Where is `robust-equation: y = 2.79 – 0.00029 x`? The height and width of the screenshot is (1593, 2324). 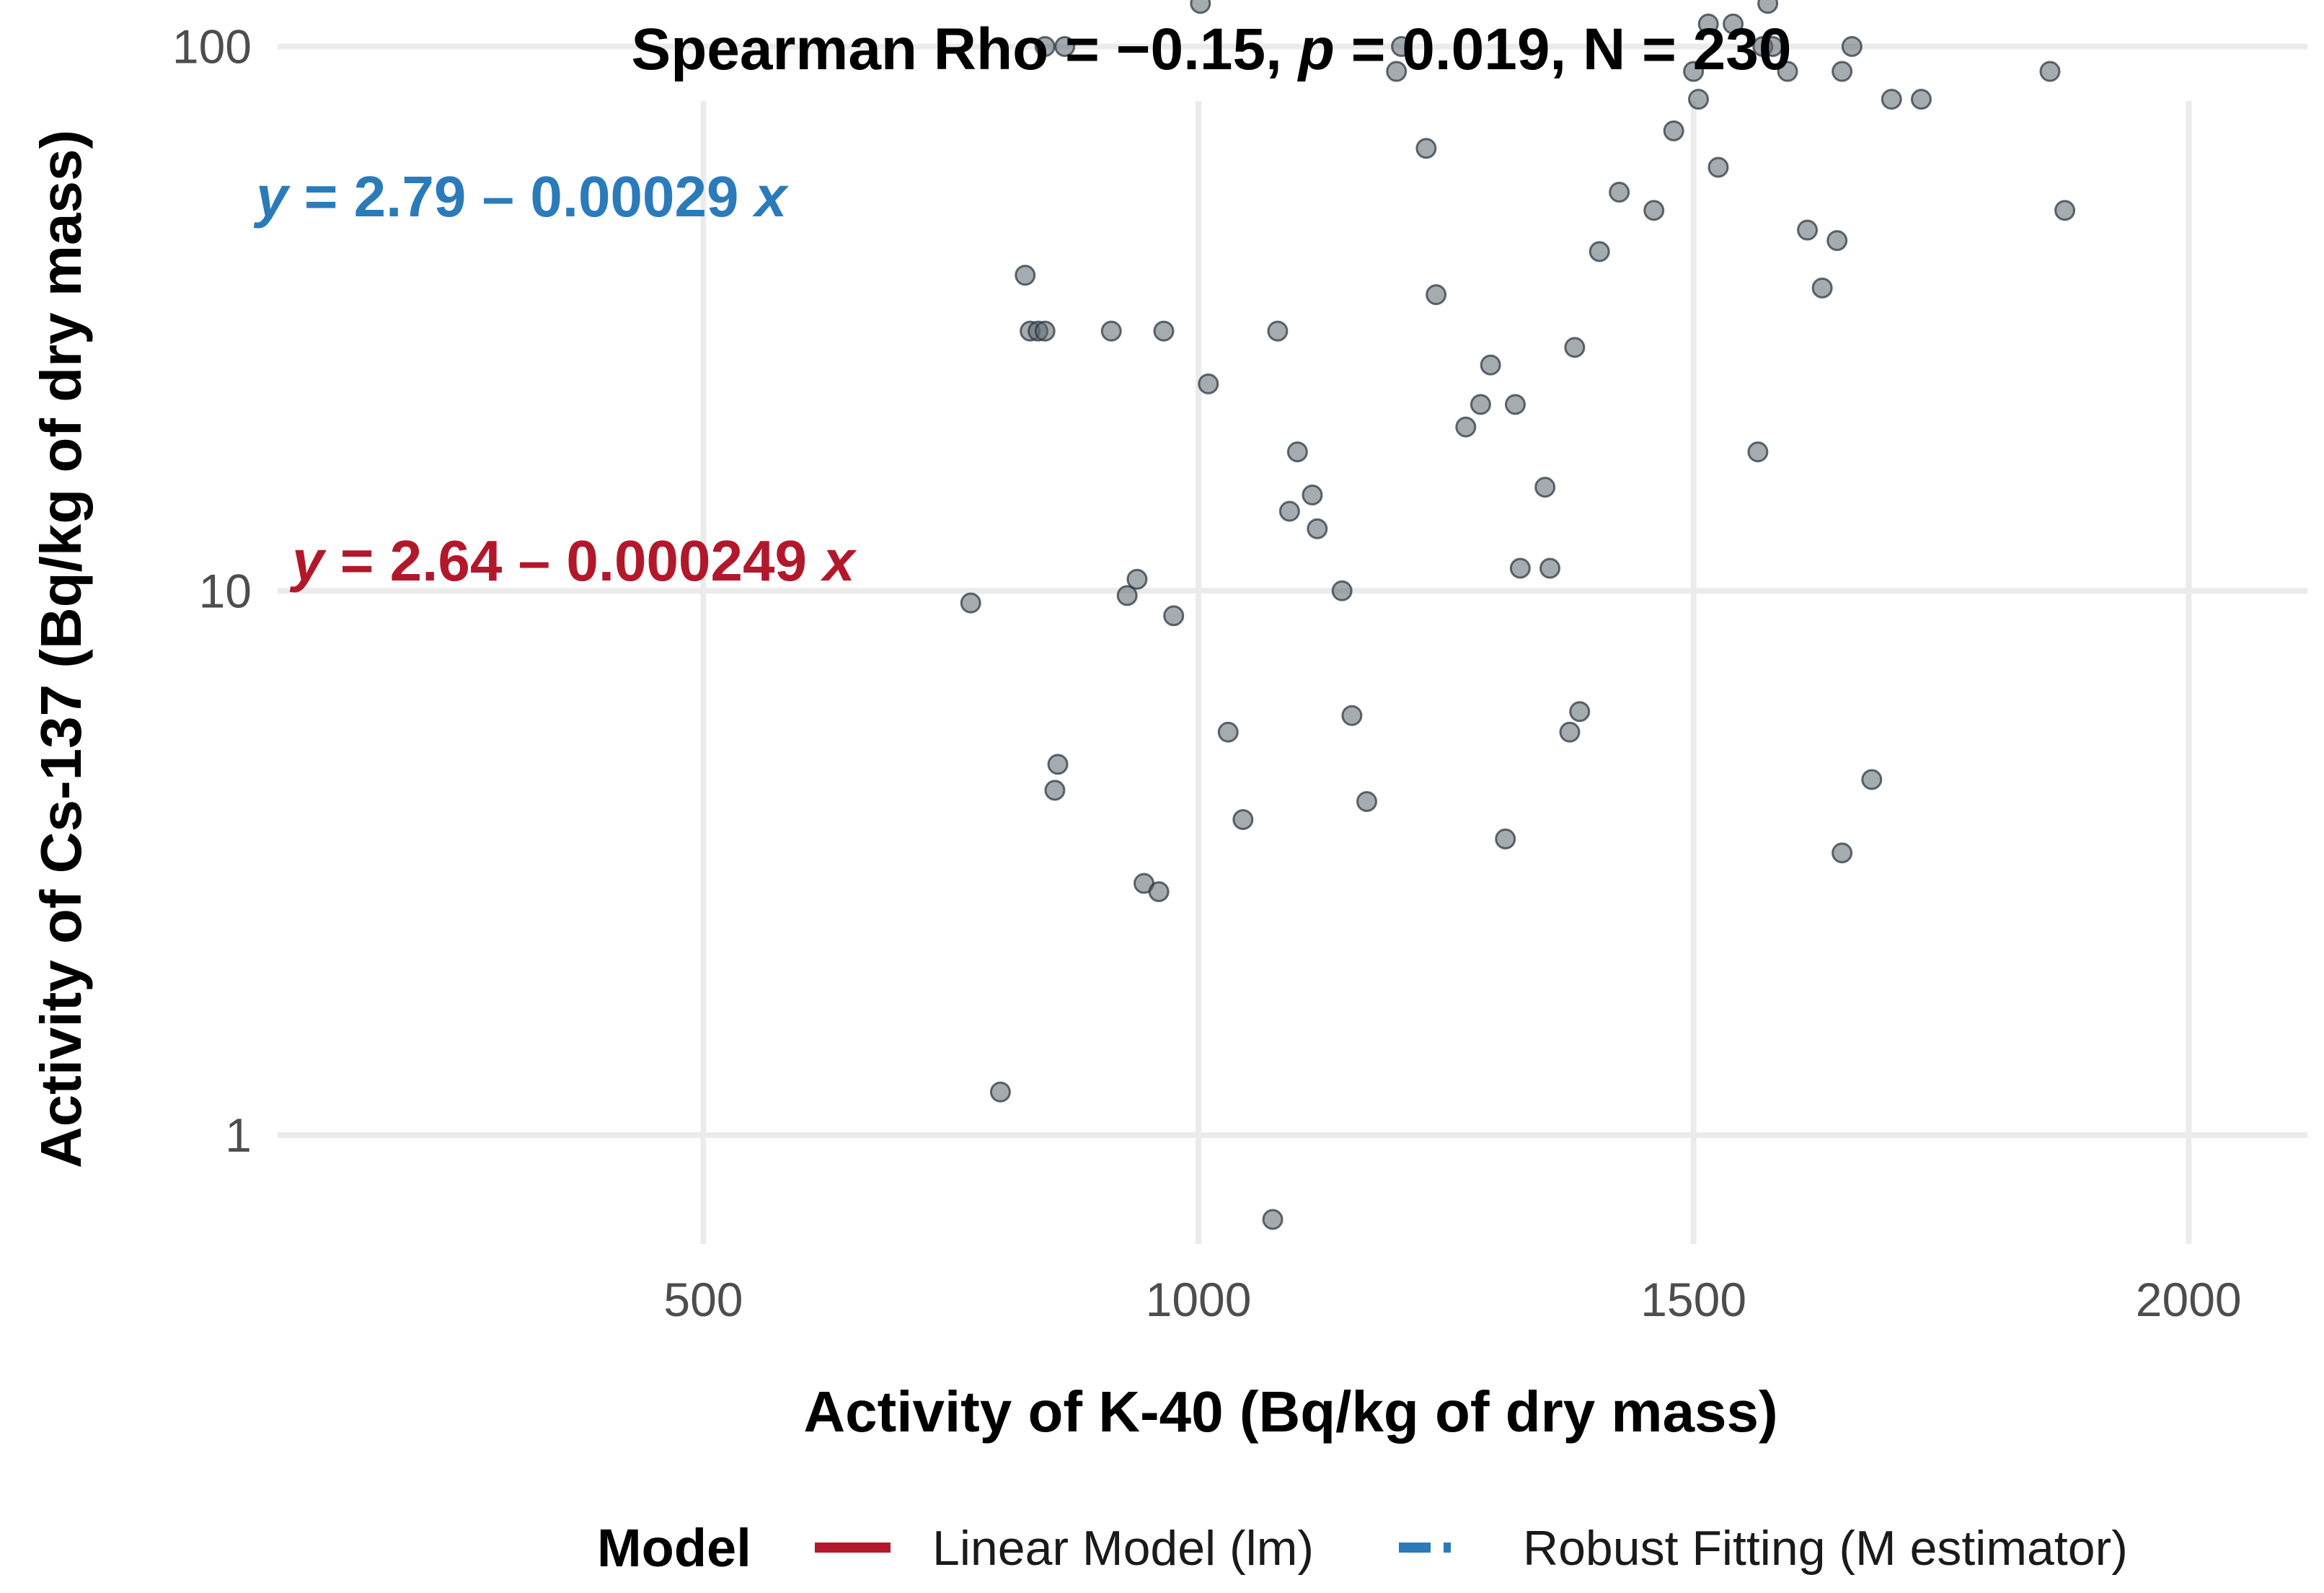
robust-equation: y = 2.79 – 0.00029 x is located at coordinates (521, 196).